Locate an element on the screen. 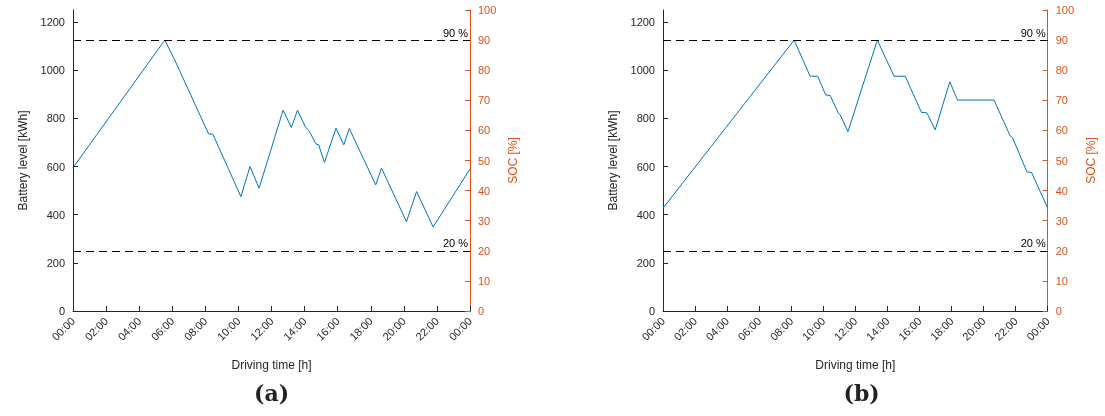  text: (b) is located at coordinates (861, 393).